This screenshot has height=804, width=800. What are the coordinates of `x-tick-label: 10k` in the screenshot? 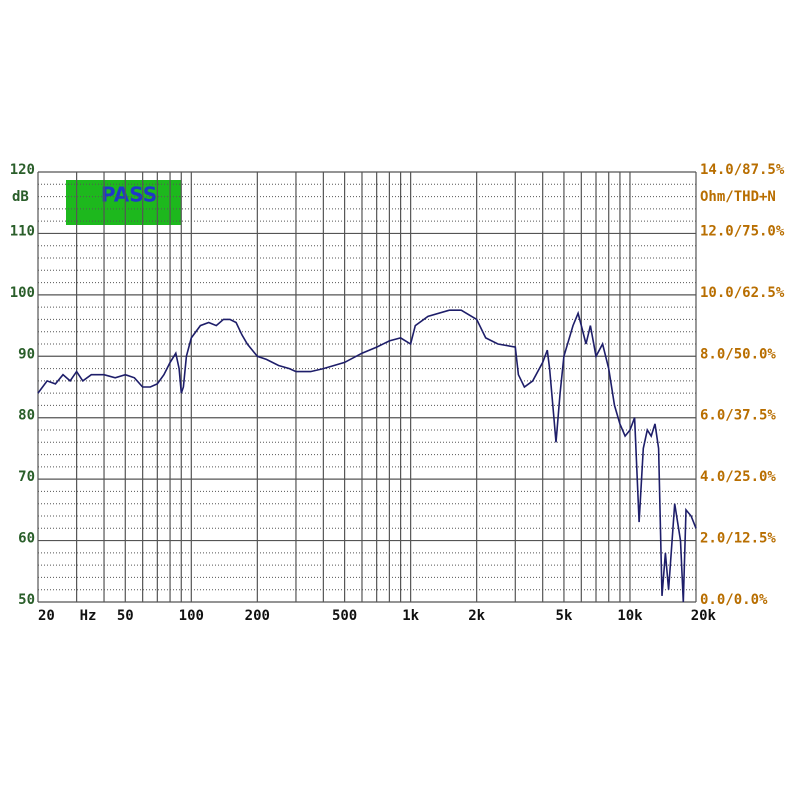 It's located at (630, 616).